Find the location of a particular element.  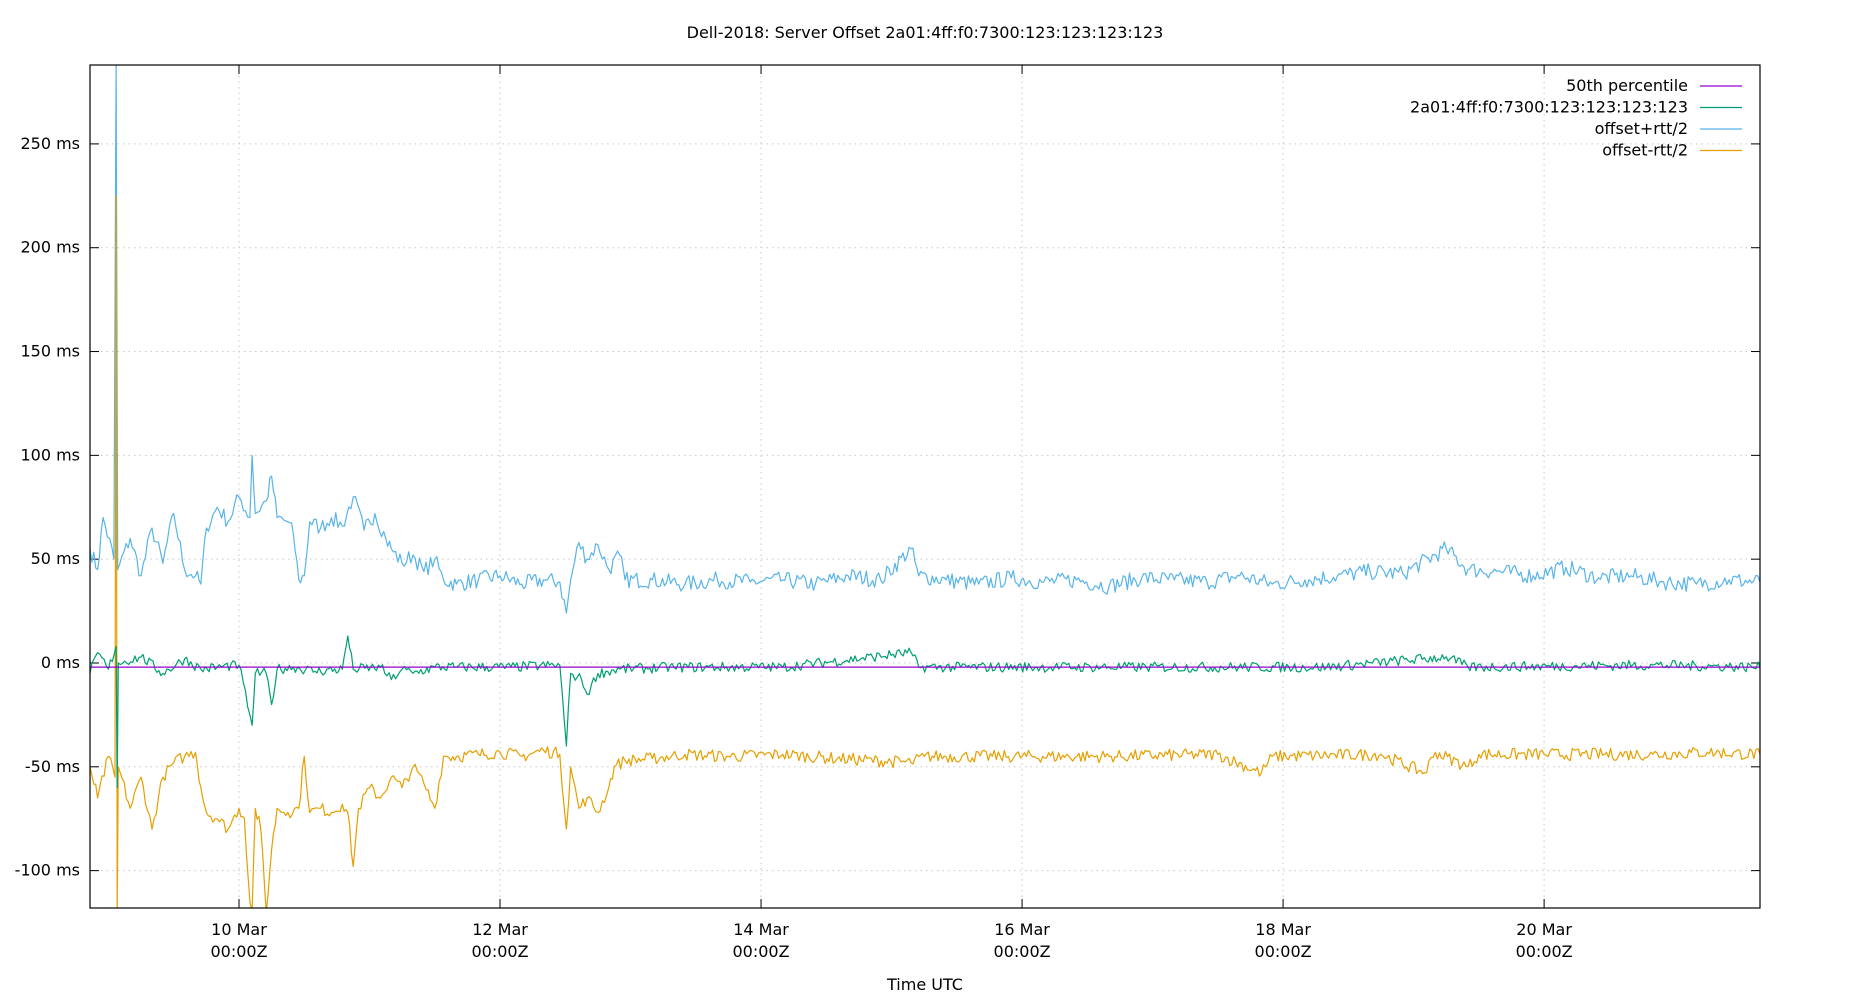

y-tick-label: 150 ms is located at coordinates (50, 351).